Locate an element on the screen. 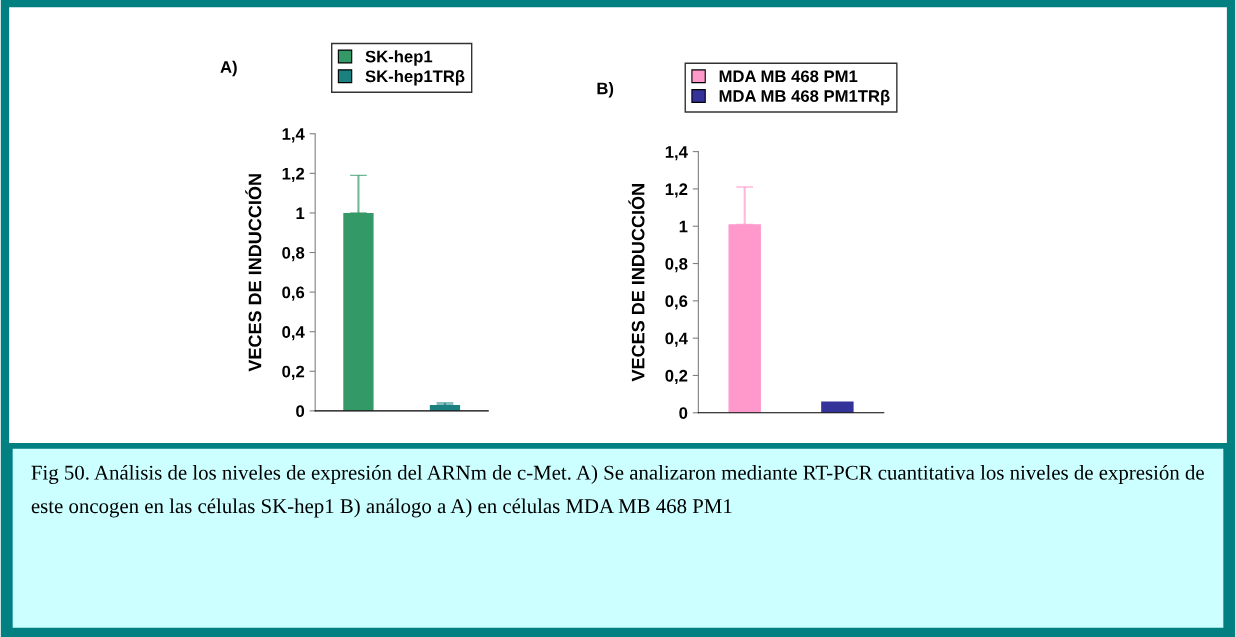  chart-title: B) is located at coordinates (605, 90).